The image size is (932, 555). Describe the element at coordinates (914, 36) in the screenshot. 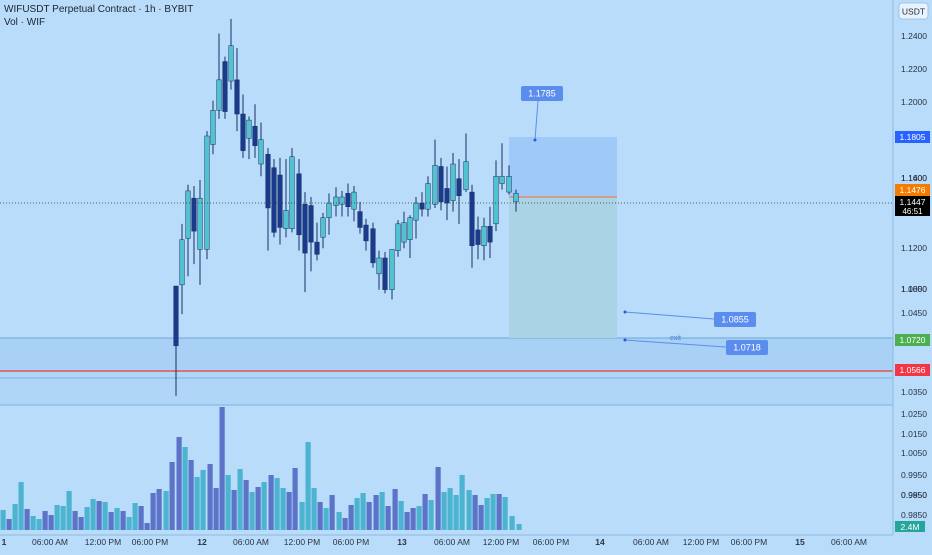

I see `price-tick-label: 1.2400` at that location.